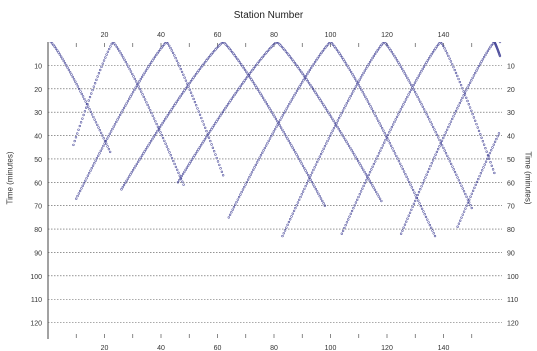 The image size is (537, 351). What do you see at coordinates (106, 54) in the screenshot?
I see `data-point-series-2-left` at bounding box center [106, 54].